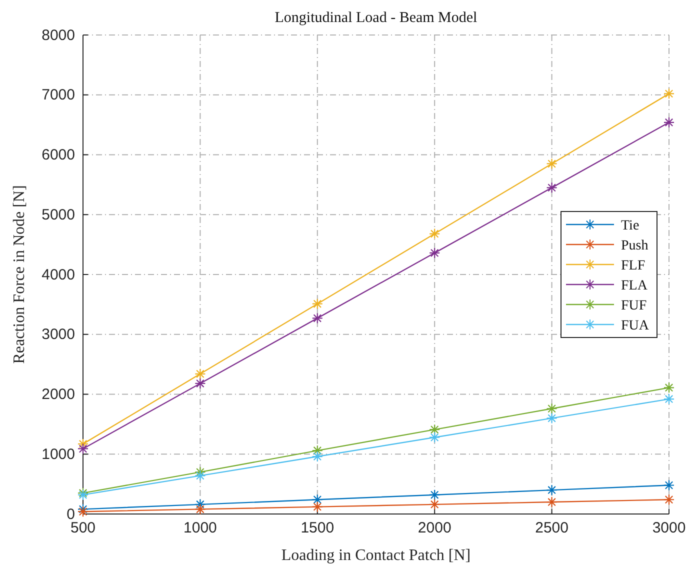  What do you see at coordinates (58, 95) in the screenshot?
I see `y-tick-label: 7000` at bounding box center [58, 95].